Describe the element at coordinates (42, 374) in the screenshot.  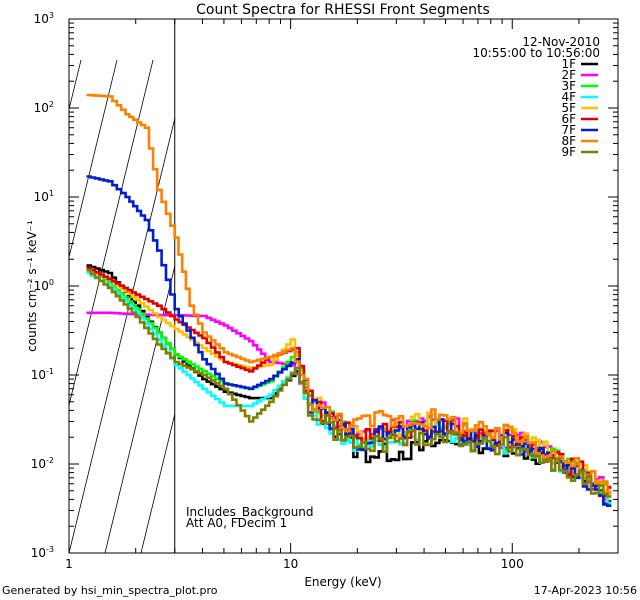
I see `y-tick-label: 10⁻¹` at that location.